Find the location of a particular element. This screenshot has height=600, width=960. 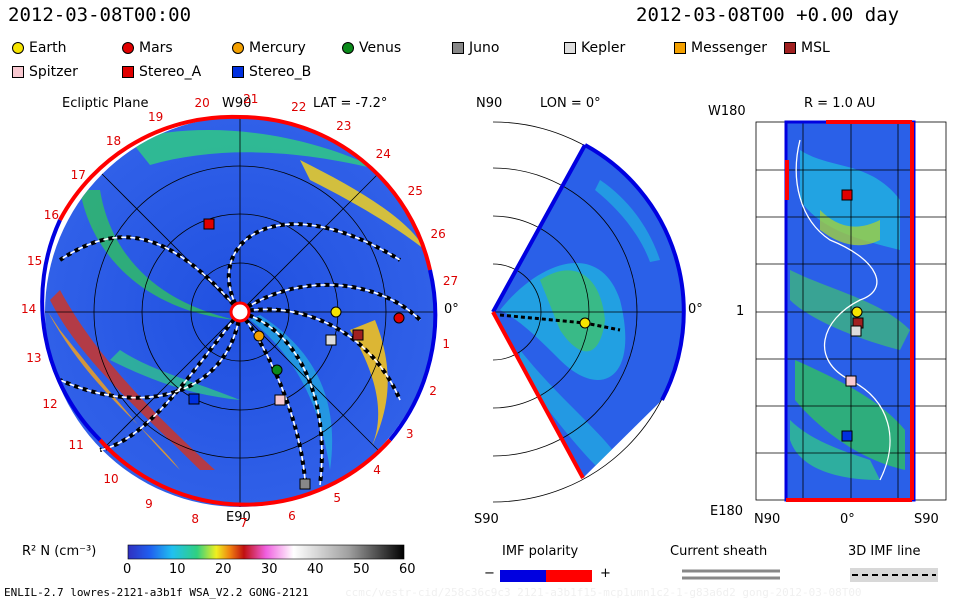

meridional-lon-label: LON = 0° is located at coordinates (570, 103).